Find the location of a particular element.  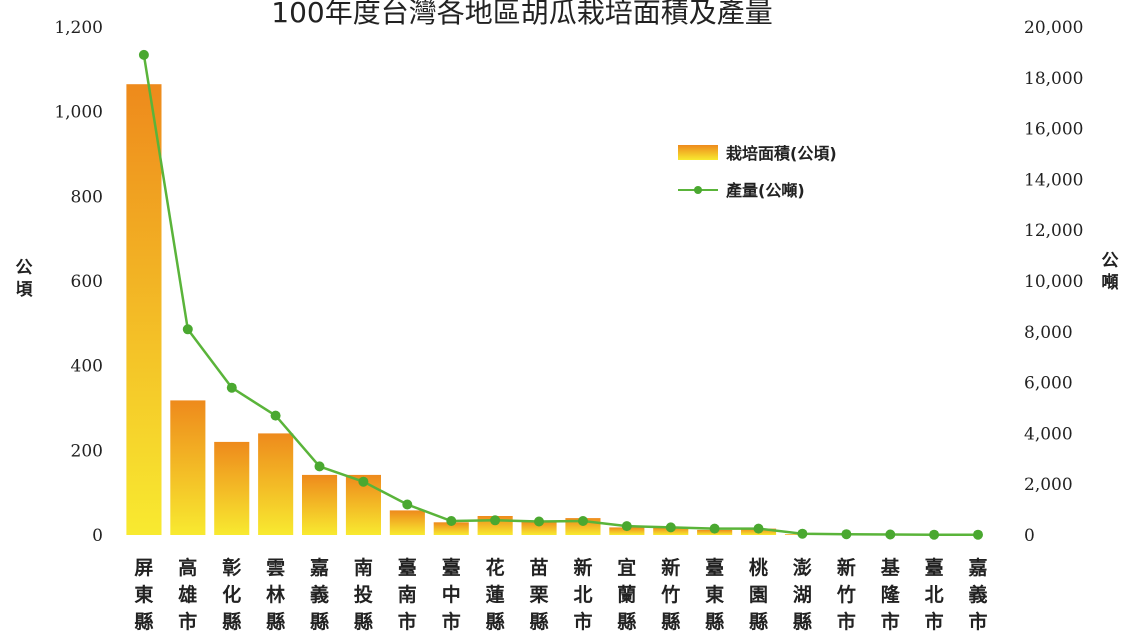

right-tick-label: 0 is located at coordinates (1029, 536).